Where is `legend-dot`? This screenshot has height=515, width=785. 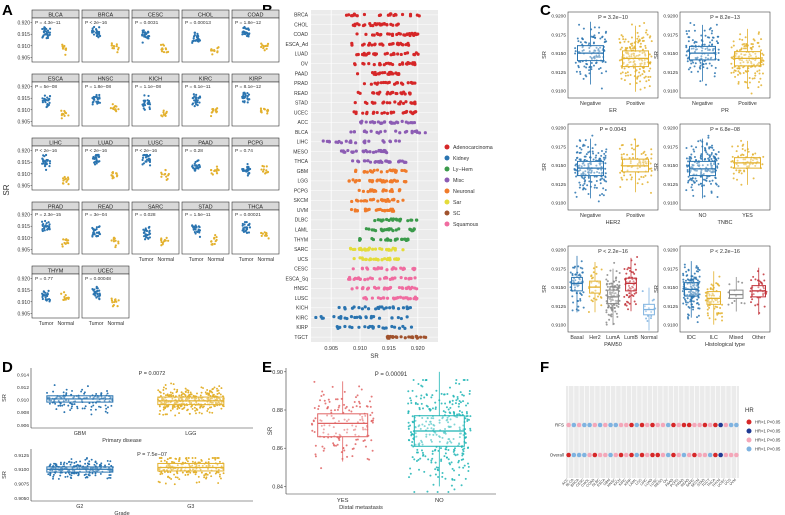
legend-dot is located at coordinates (447, 147).